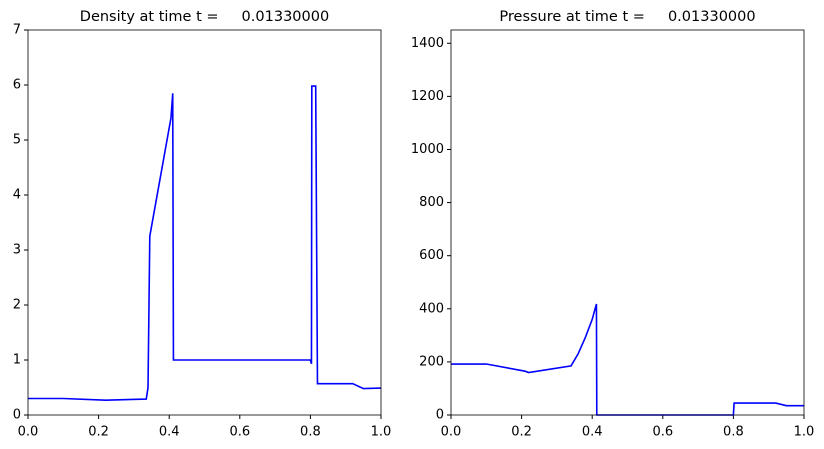 The width and height of the screenshot is (824, 449). What do you see at coordinates (204, 17) in the screenshot?
I see `chart-title: Density at time t = 0.01330000` at bounding box center [204, 17].